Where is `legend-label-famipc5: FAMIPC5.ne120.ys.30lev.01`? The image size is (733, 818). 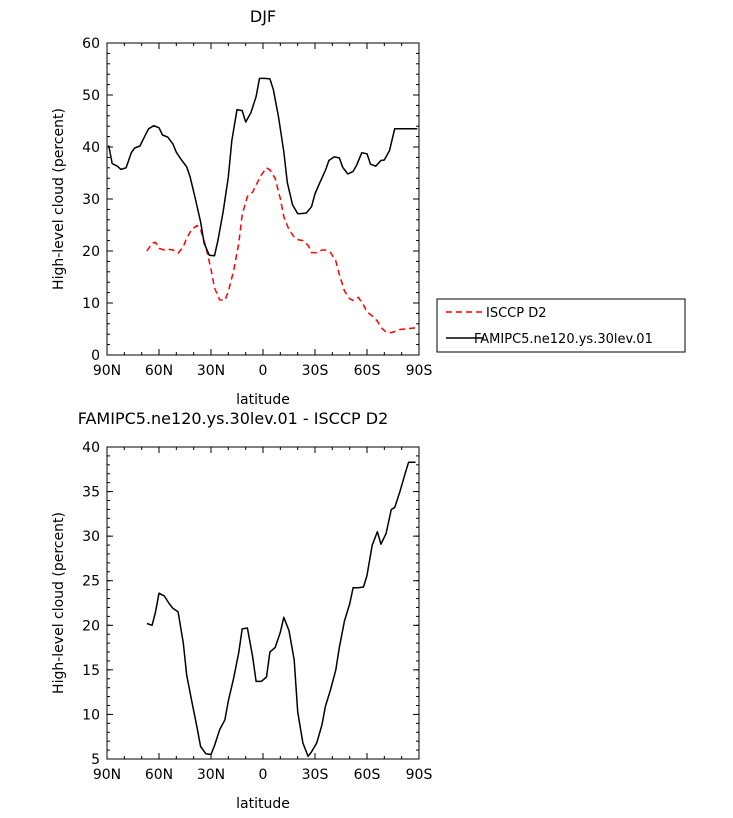
legend-label-famipc5: FAMIPC5.ne120.ys.30lev.01 is located at coordinates (563, 339).